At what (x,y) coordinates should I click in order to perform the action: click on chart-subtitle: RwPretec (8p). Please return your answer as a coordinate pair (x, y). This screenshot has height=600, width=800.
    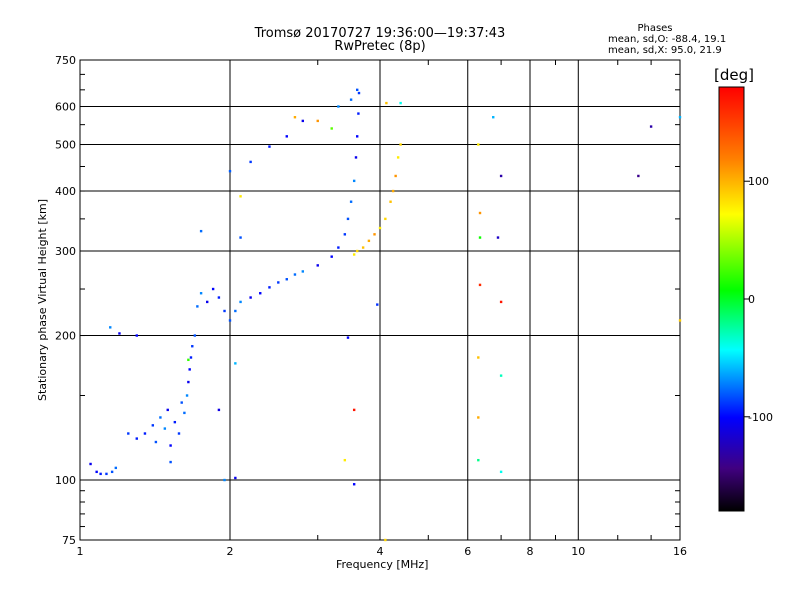
    Looking at the image, I should click on (380, 46).